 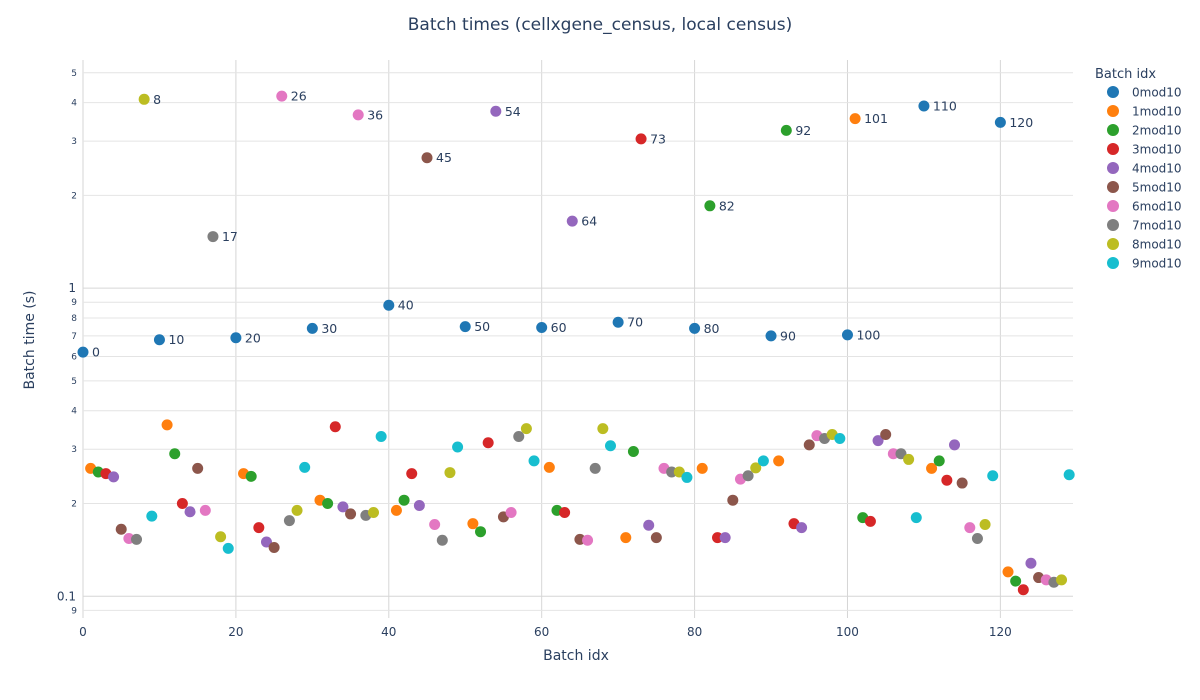 What do you see at coordinates (74, 142) in the screenshot?
I see `y-minor-tick-label: 3` at bounding box center [74, 142].